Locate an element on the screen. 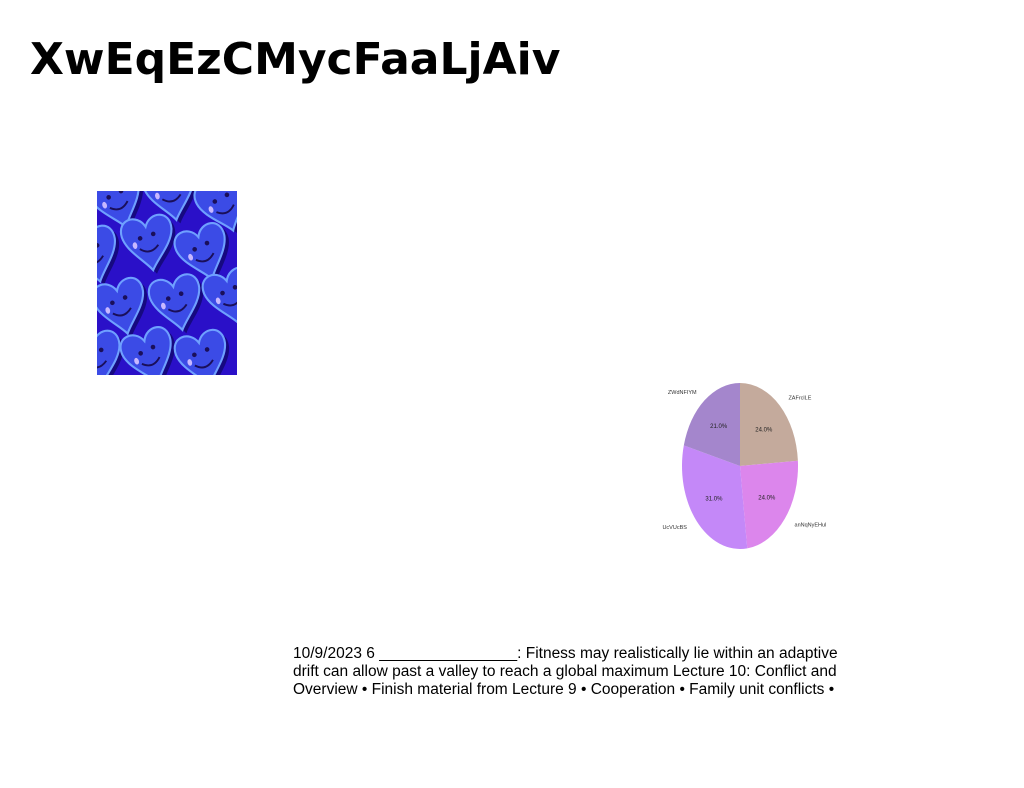  pie-category-label: ZAFrclLE is located at coordinates (799, 399).